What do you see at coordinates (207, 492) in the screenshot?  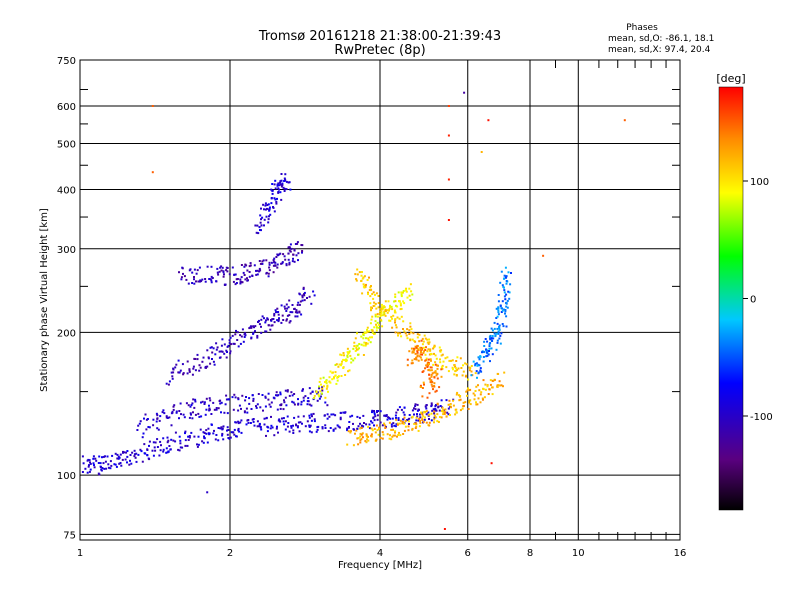 I see `outlier-point` at bounding box center [207, 492].